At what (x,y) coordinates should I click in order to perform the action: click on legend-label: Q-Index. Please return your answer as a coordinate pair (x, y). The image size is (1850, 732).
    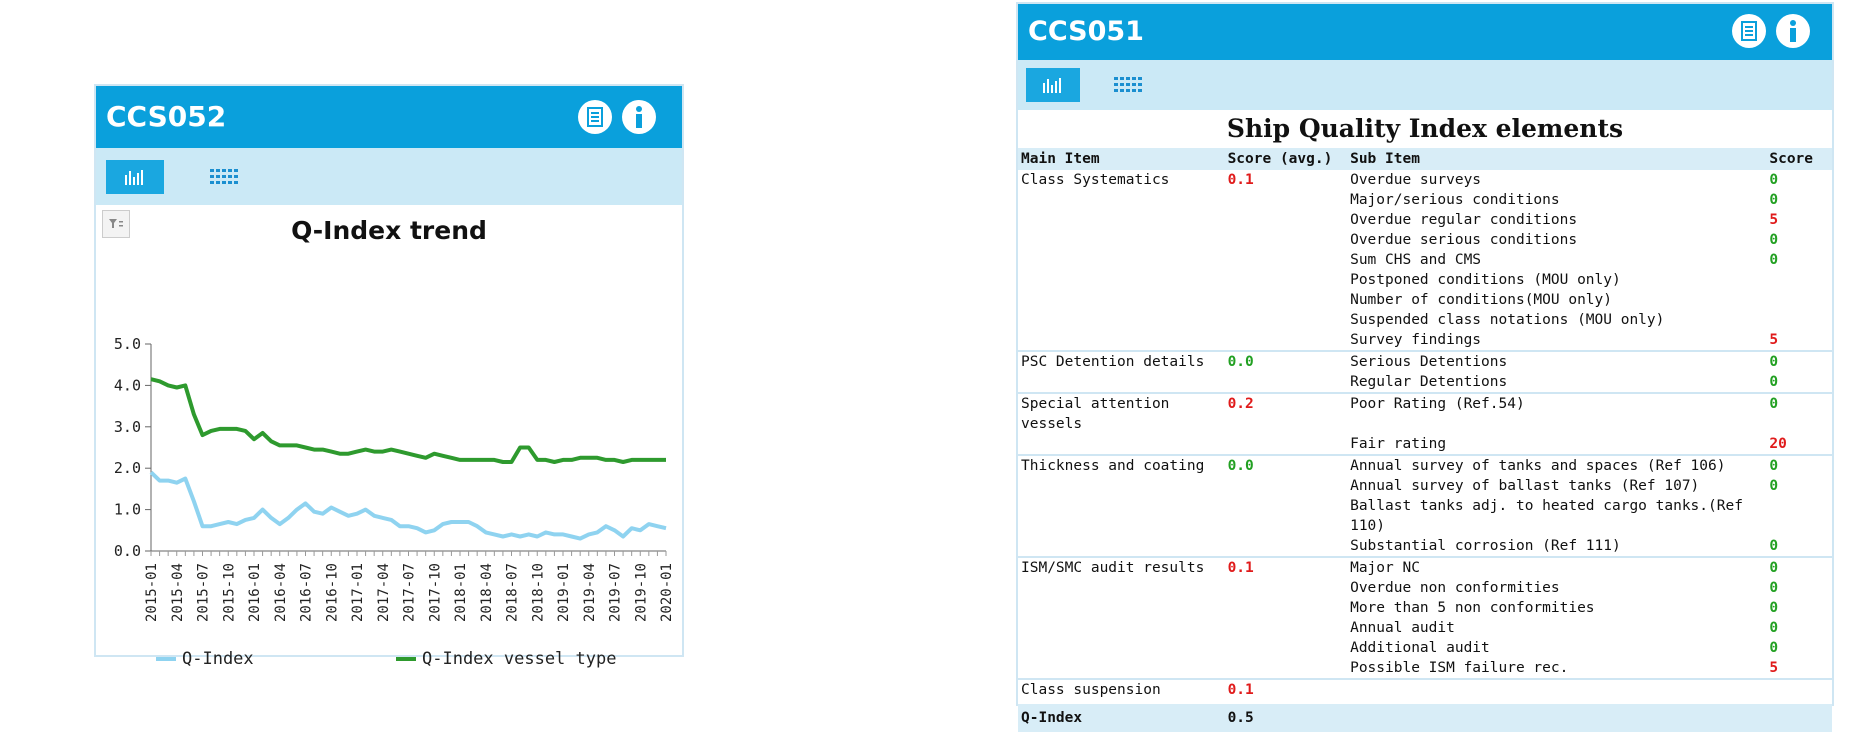
    Looking at the image, I should click on (218, 659).